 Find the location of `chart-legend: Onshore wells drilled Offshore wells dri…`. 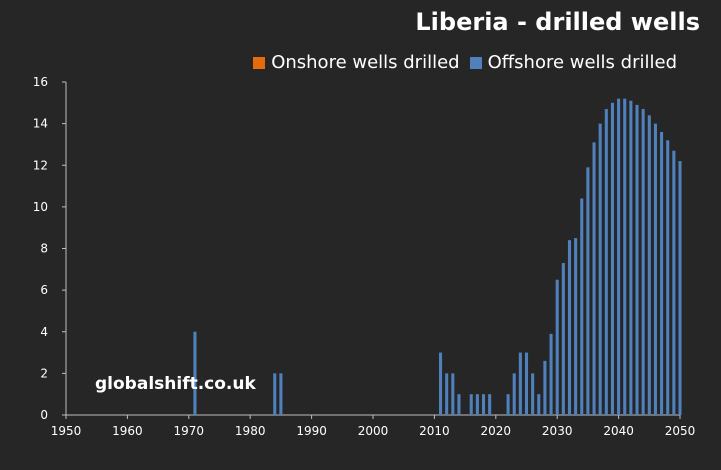

chart-legend: Onshore wells drilled Offshore wells dri… is located at coordinates (465, 62).